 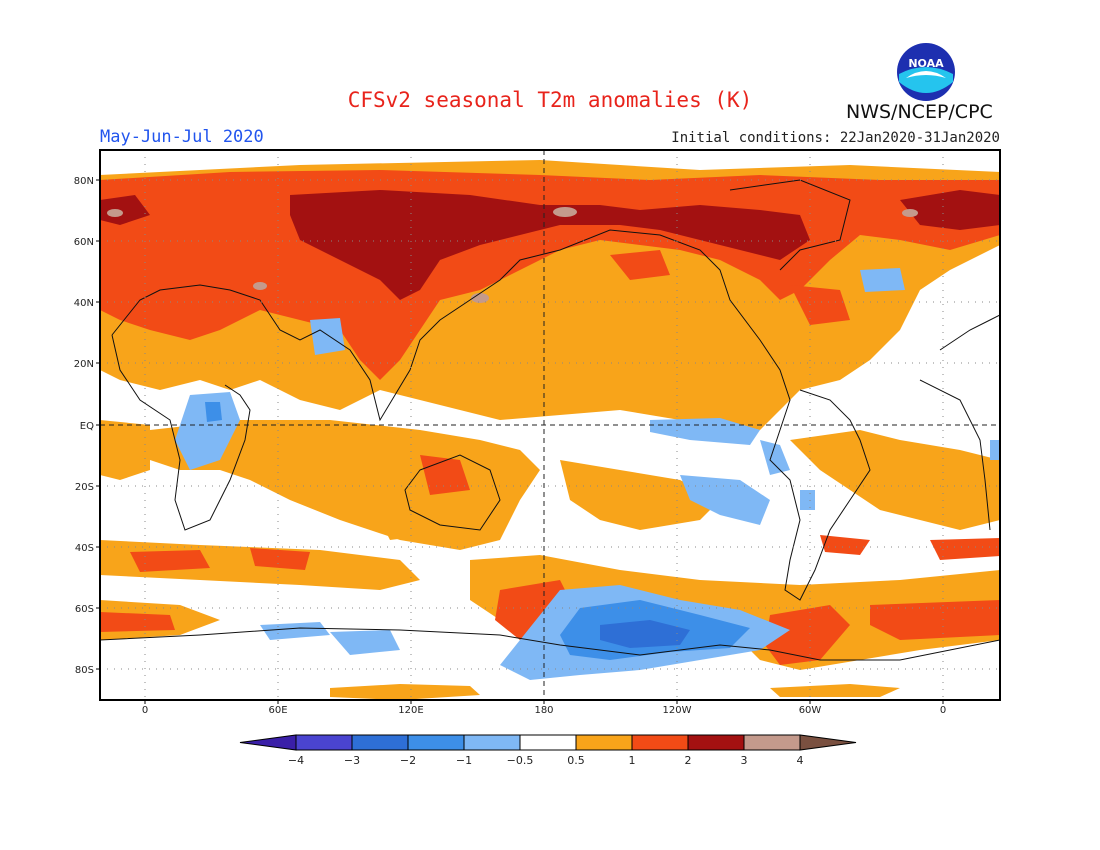 I want to click on colorbar-arrow-low, so click(x=268, y=742).